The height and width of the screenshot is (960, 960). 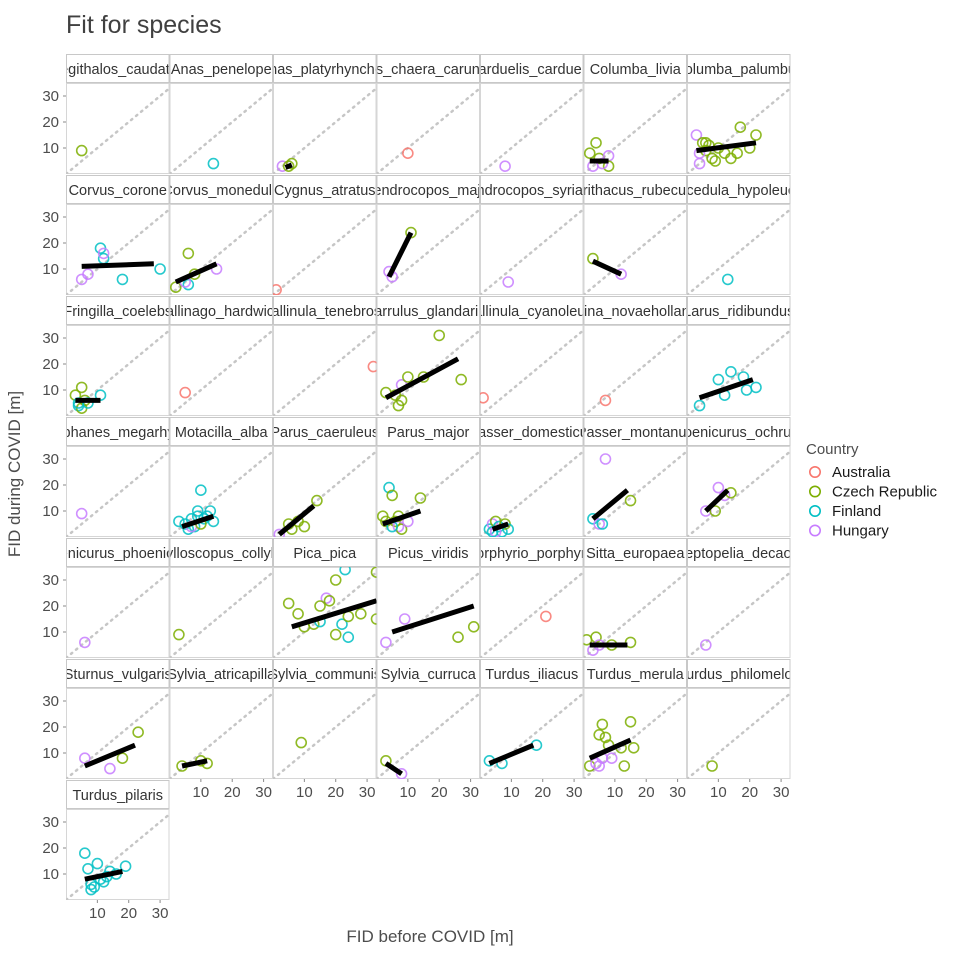 I want to click on facet-strip-label: Phylloscopus_collybita, so click(x=221, y=554).